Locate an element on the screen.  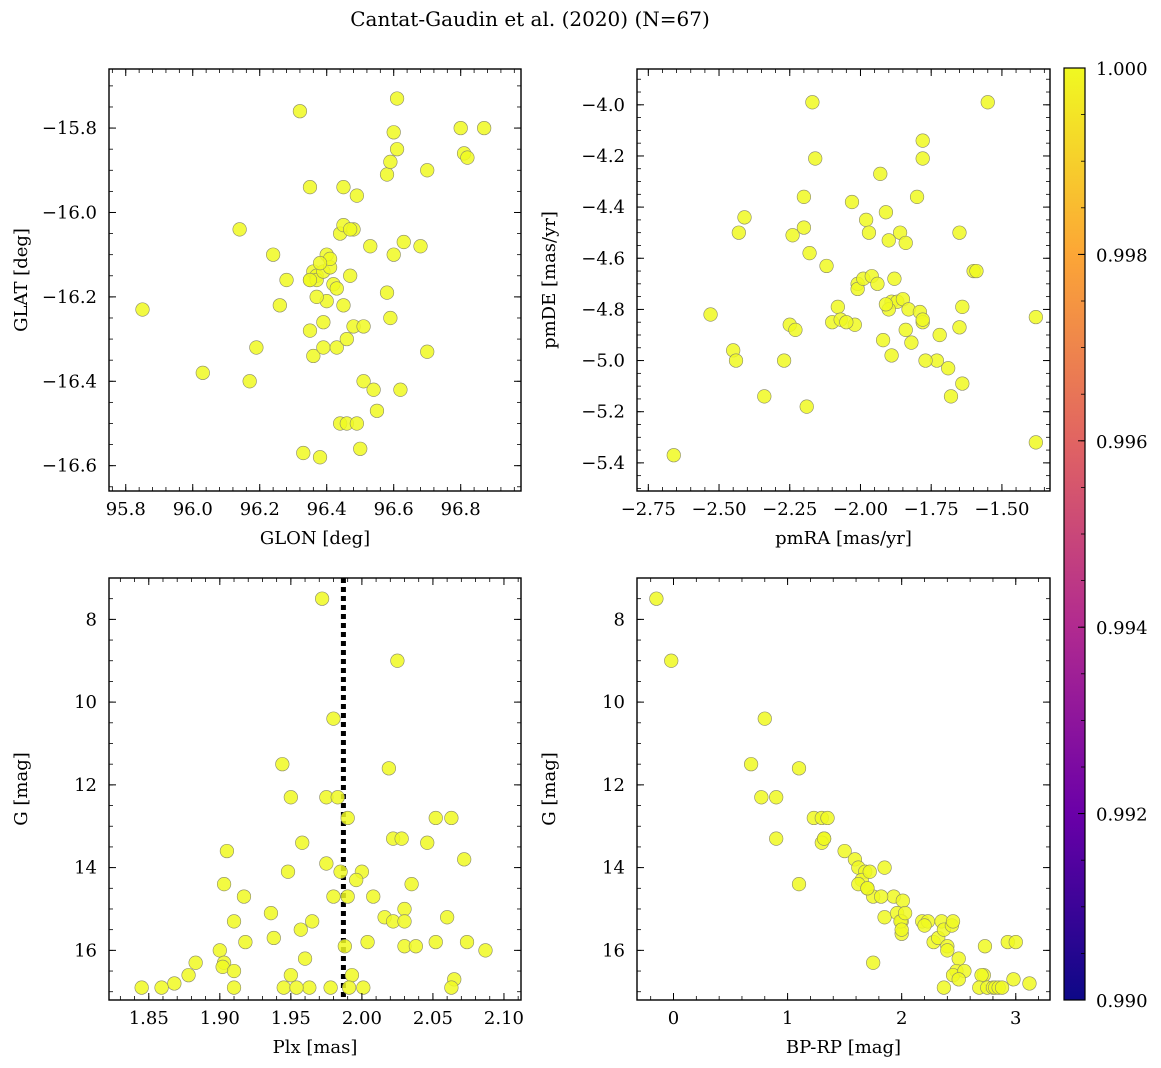
colorbar-tick-label: 0.990 is located at coordinates (1122, 1001).